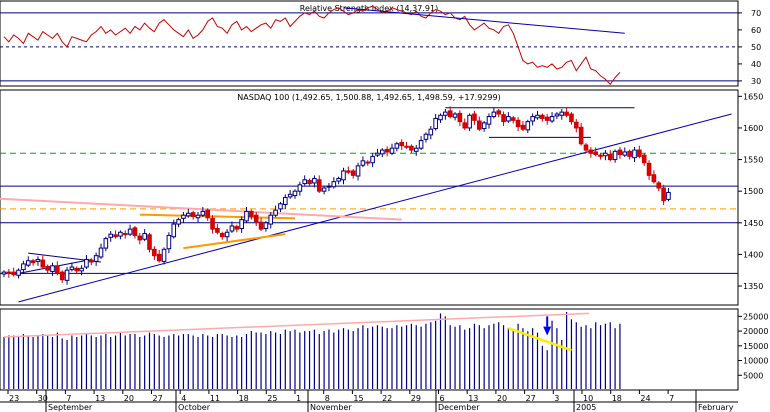  What do you see at coordinates (442, 398) in the screenshot?
I see `x-day-label: 6` at bounding box center [442, 398].